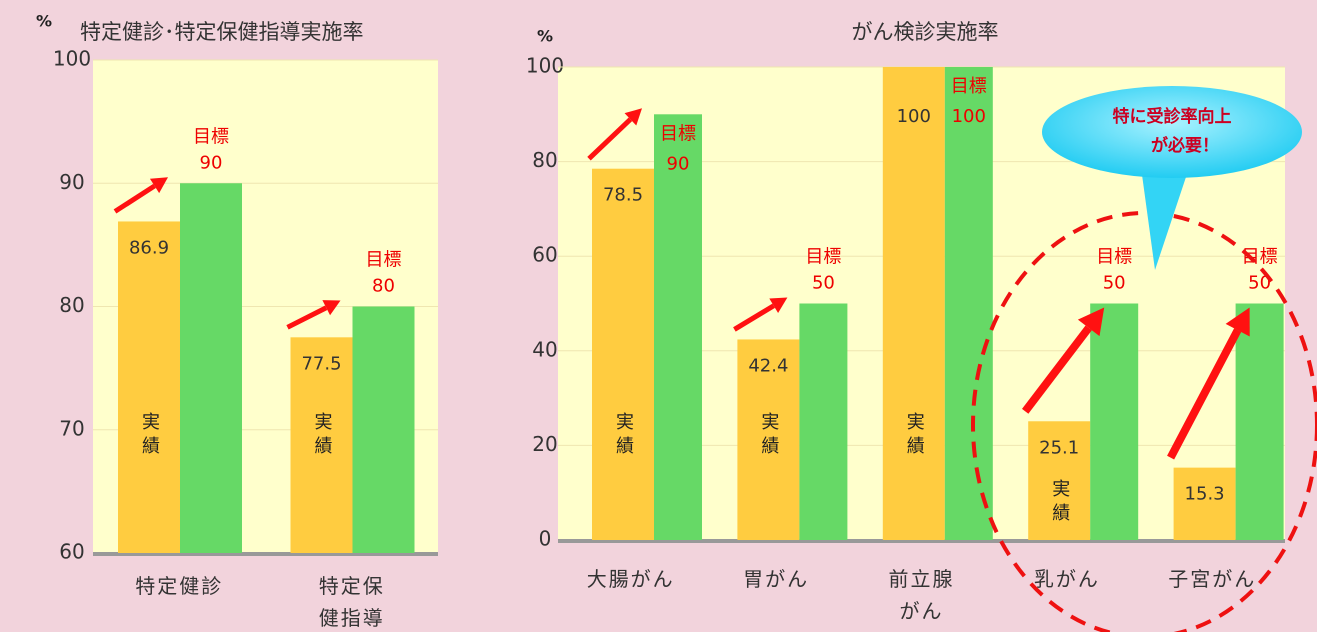 The height and width of the screenshot is (632, 1317). What do you see at coordinates (1185, 145) in the screenshot?
I see `callout-line: が必要！` at bounding box center [1185, 145].